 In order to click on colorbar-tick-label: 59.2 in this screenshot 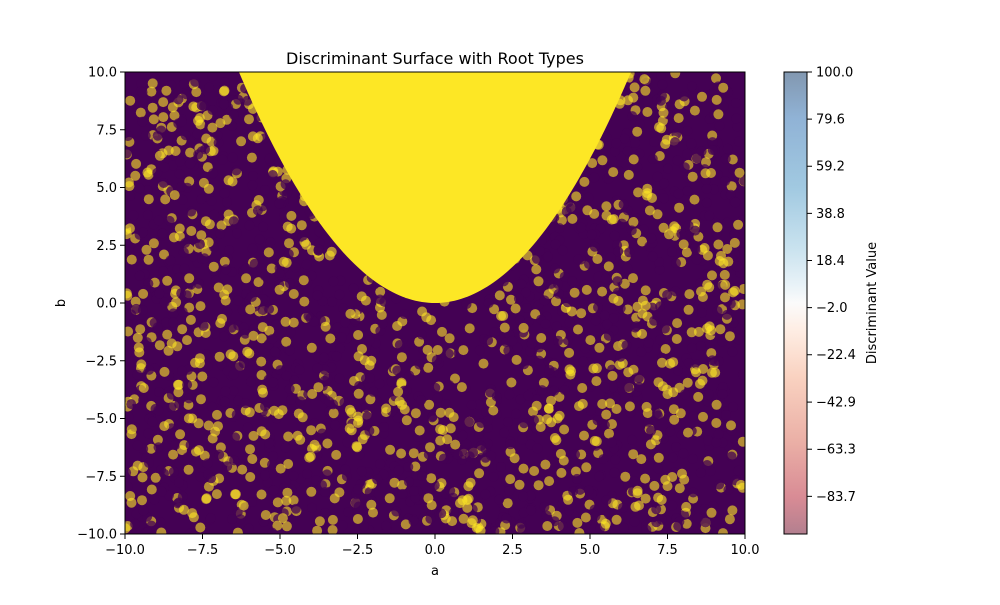, I will do `click(830, 167)`.